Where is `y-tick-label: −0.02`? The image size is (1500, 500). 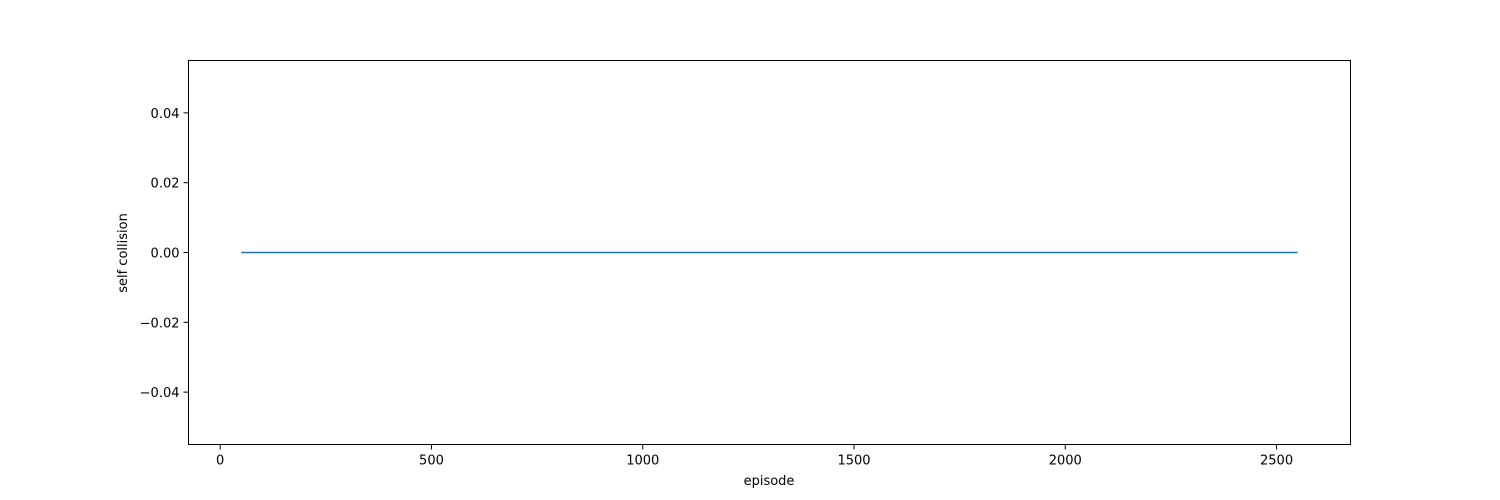 y-tick-label: −0.02 is located at coordinates (160, 323).